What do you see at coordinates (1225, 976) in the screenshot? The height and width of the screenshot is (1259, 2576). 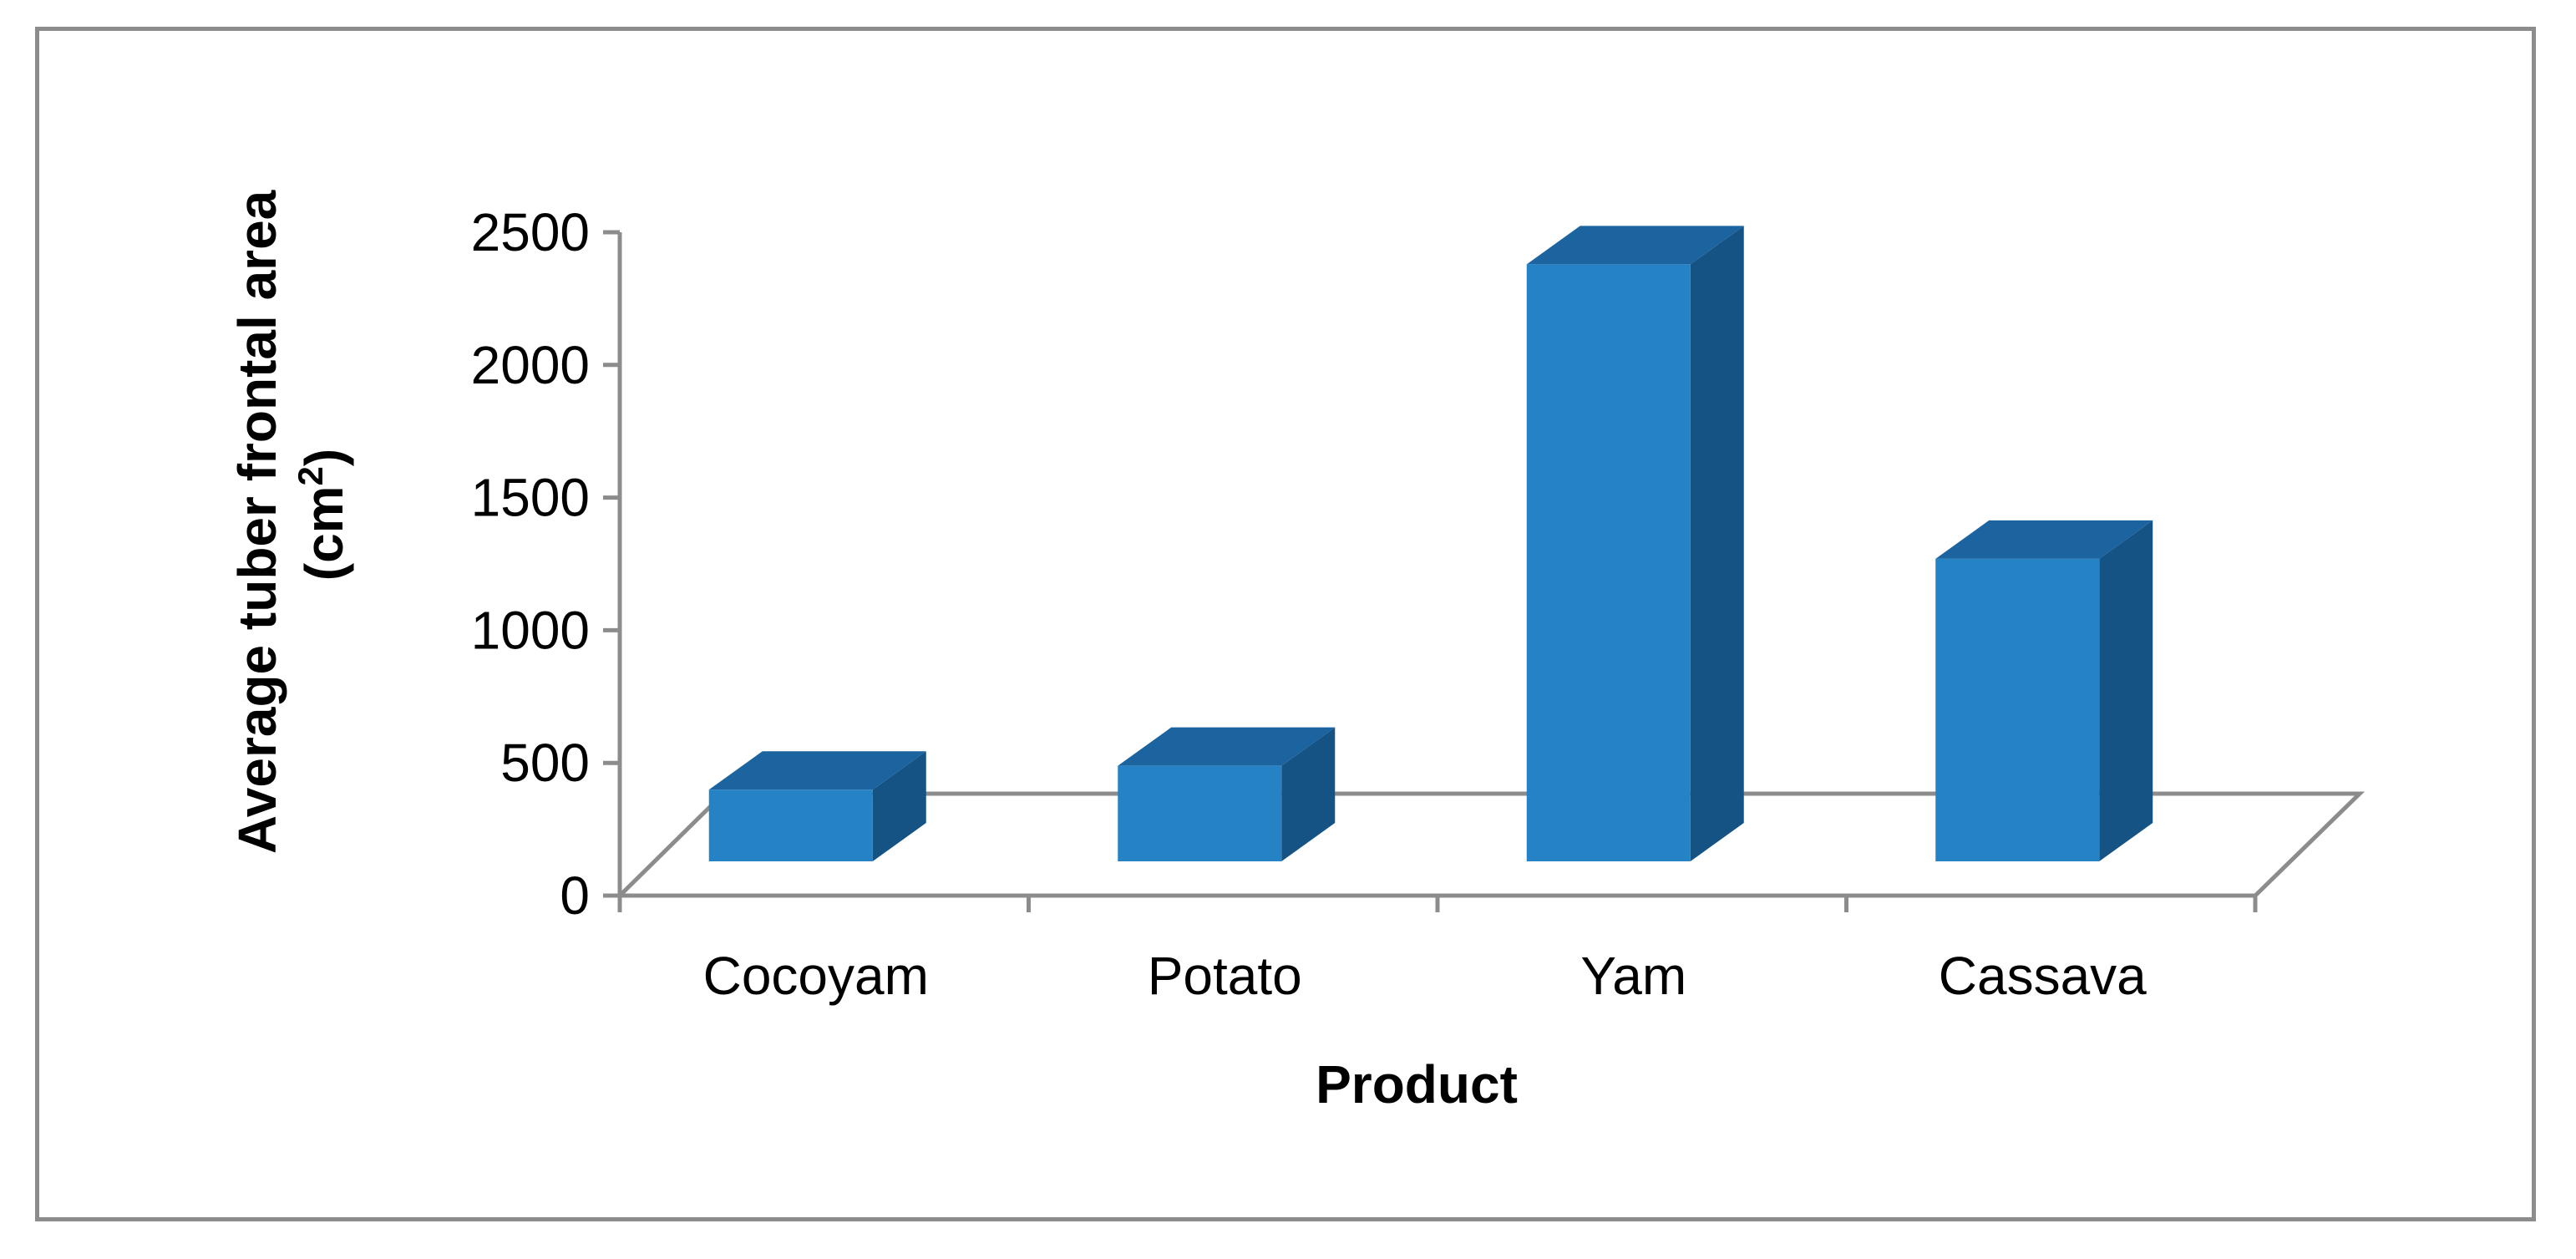 I see `x-tick-label: Potato` at bounding box center [1225, 976].